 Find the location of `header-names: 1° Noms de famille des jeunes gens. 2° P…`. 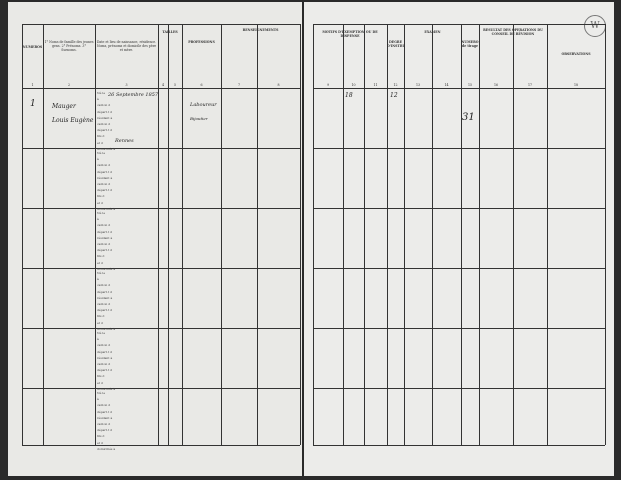

header-names: 1° Noms de famille des jeunes gens. 2° P… is located at coordinates (69, 46).